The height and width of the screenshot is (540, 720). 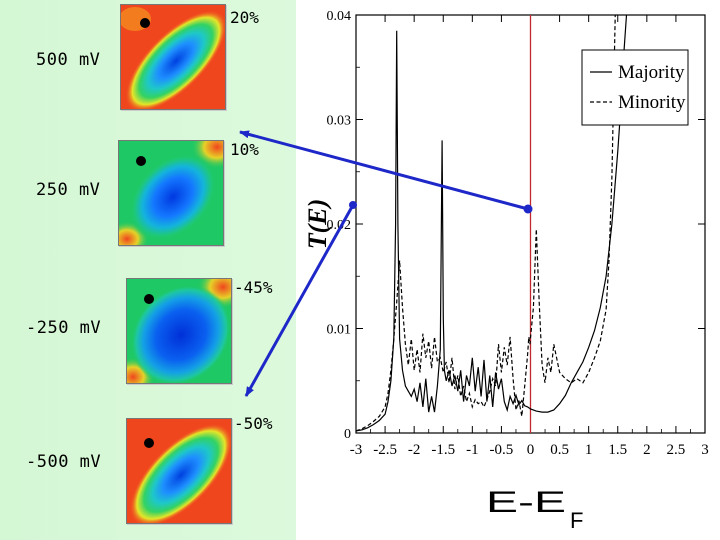 What do you see at coordinates (356, 450) in the screenshot?
I see `x-tick-label: -3` at bounding box center [356, 450].